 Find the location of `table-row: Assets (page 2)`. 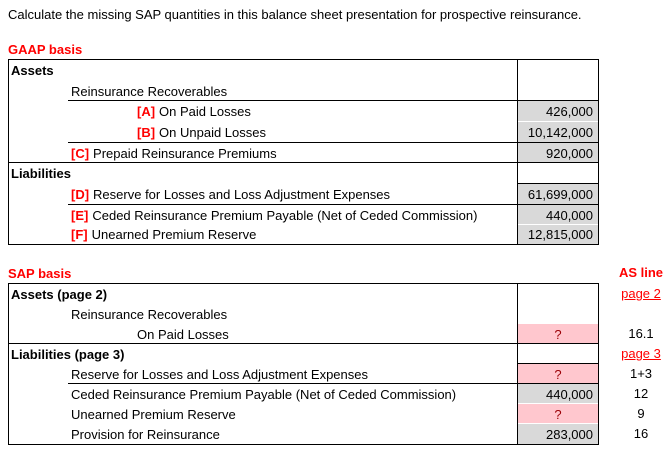

table-row: Assets (page 2) is located at coordinates (303, 294).